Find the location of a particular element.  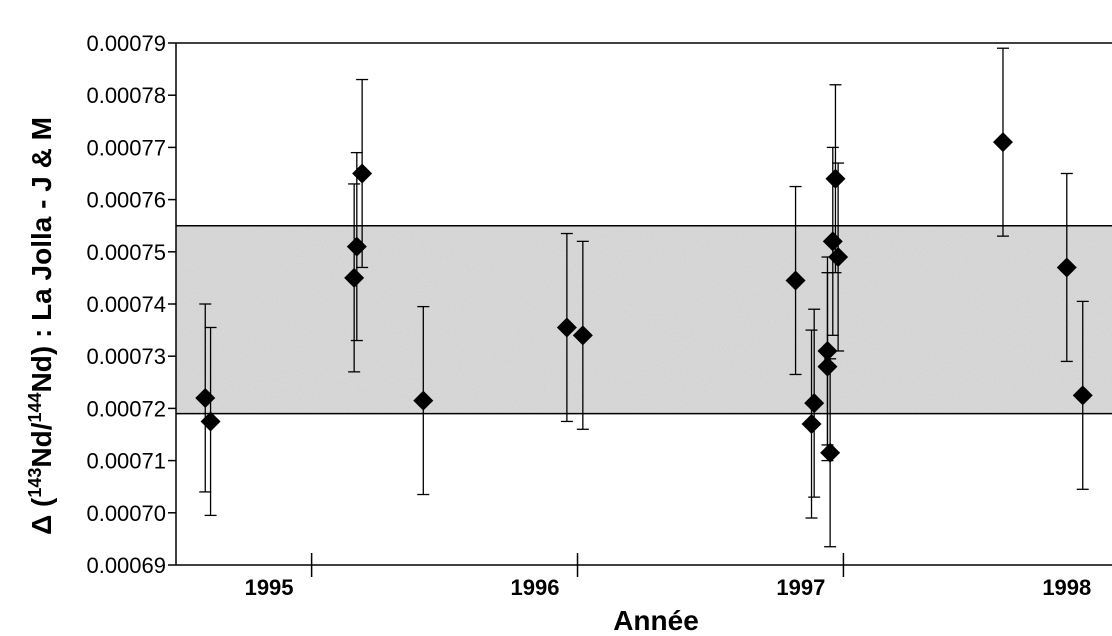

y-tick-label: 0.00074 is located at coordinates (126, 304).